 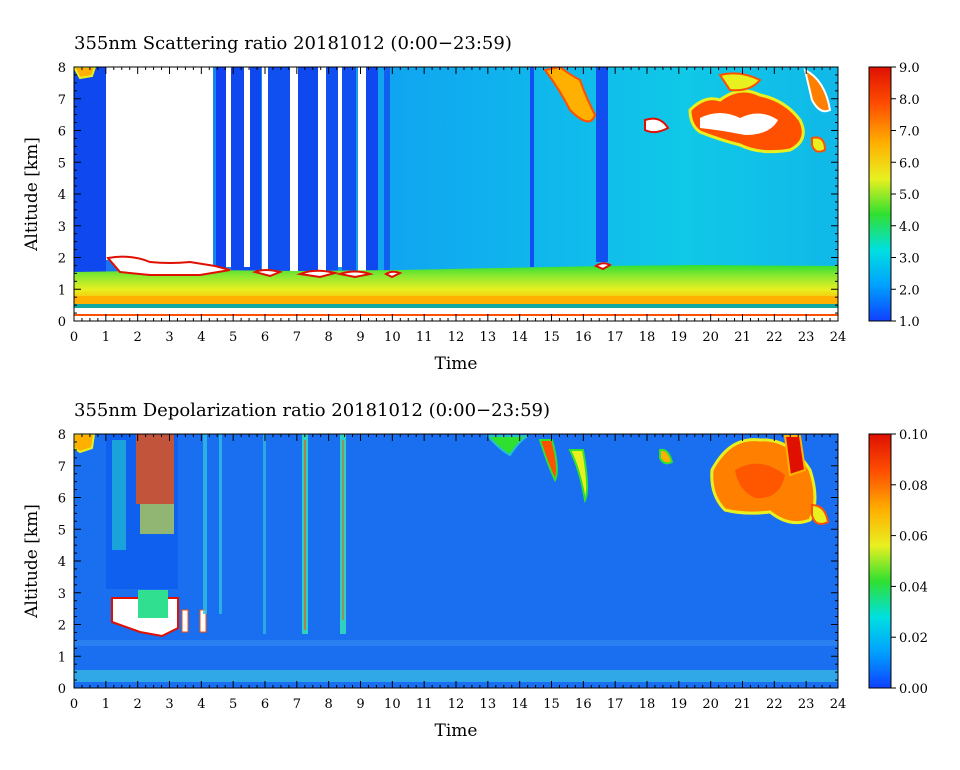 I want to click on stripe-group, so click(x=412, y=169).